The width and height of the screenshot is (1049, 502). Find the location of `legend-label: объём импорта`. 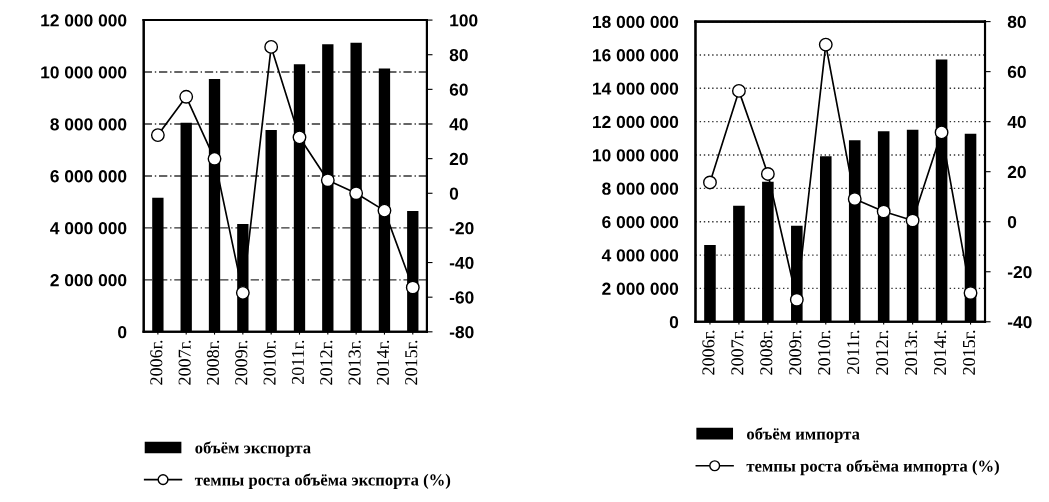

legend-label: объём импорта is located at coordinates (803, 435).